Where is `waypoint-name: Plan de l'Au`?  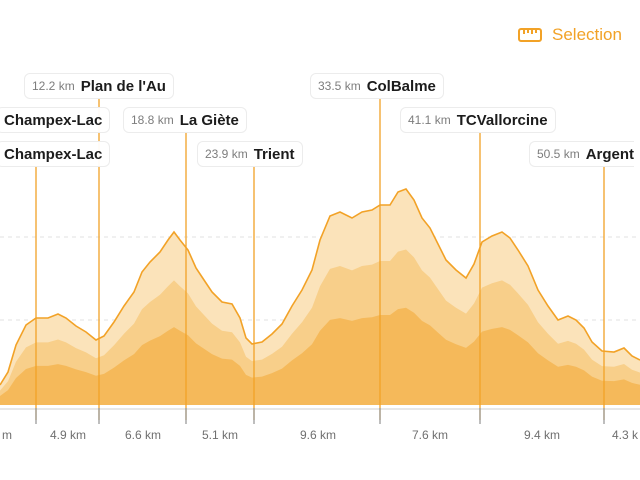
waypoint-name: Plan de l'Au is located at coordinates (123, 86).